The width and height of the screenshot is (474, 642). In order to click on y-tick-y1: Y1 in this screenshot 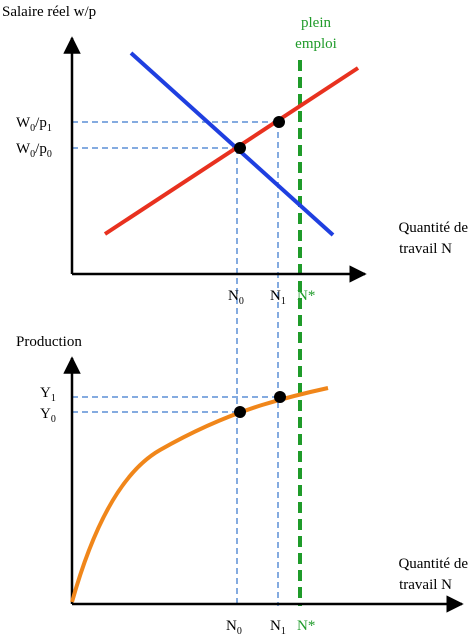, I will do `click(48, 394)`.